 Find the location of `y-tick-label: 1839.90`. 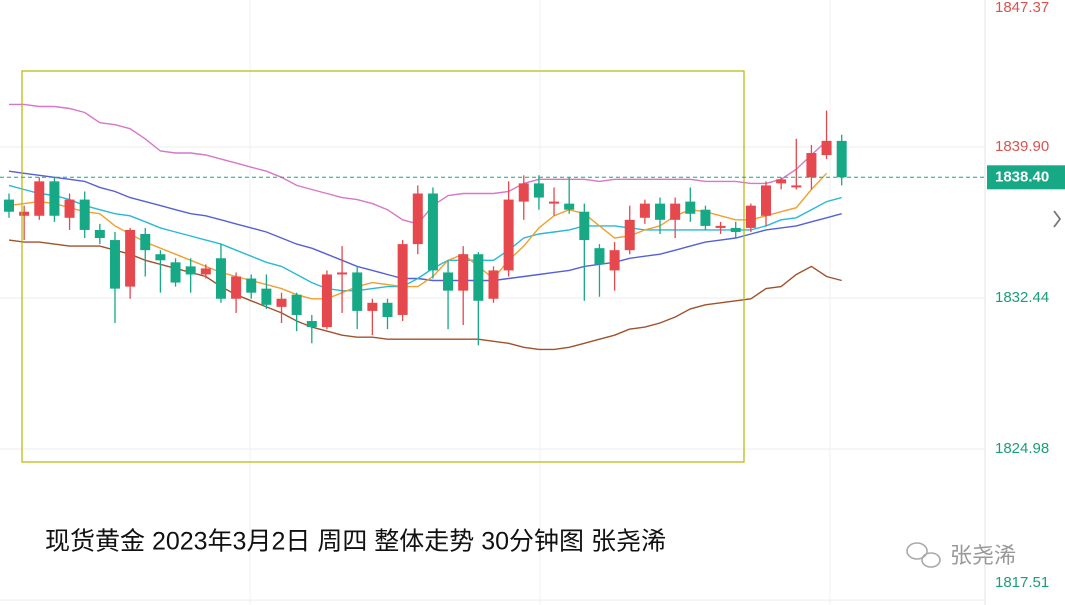

y-tick-label: 1839.90 is located at coordinates (1022, 146).